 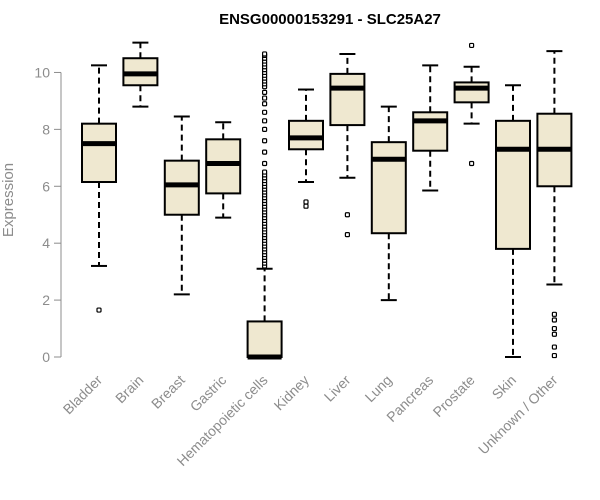 I want to click on y-tick-label: 2, so click(x=46, y=300).